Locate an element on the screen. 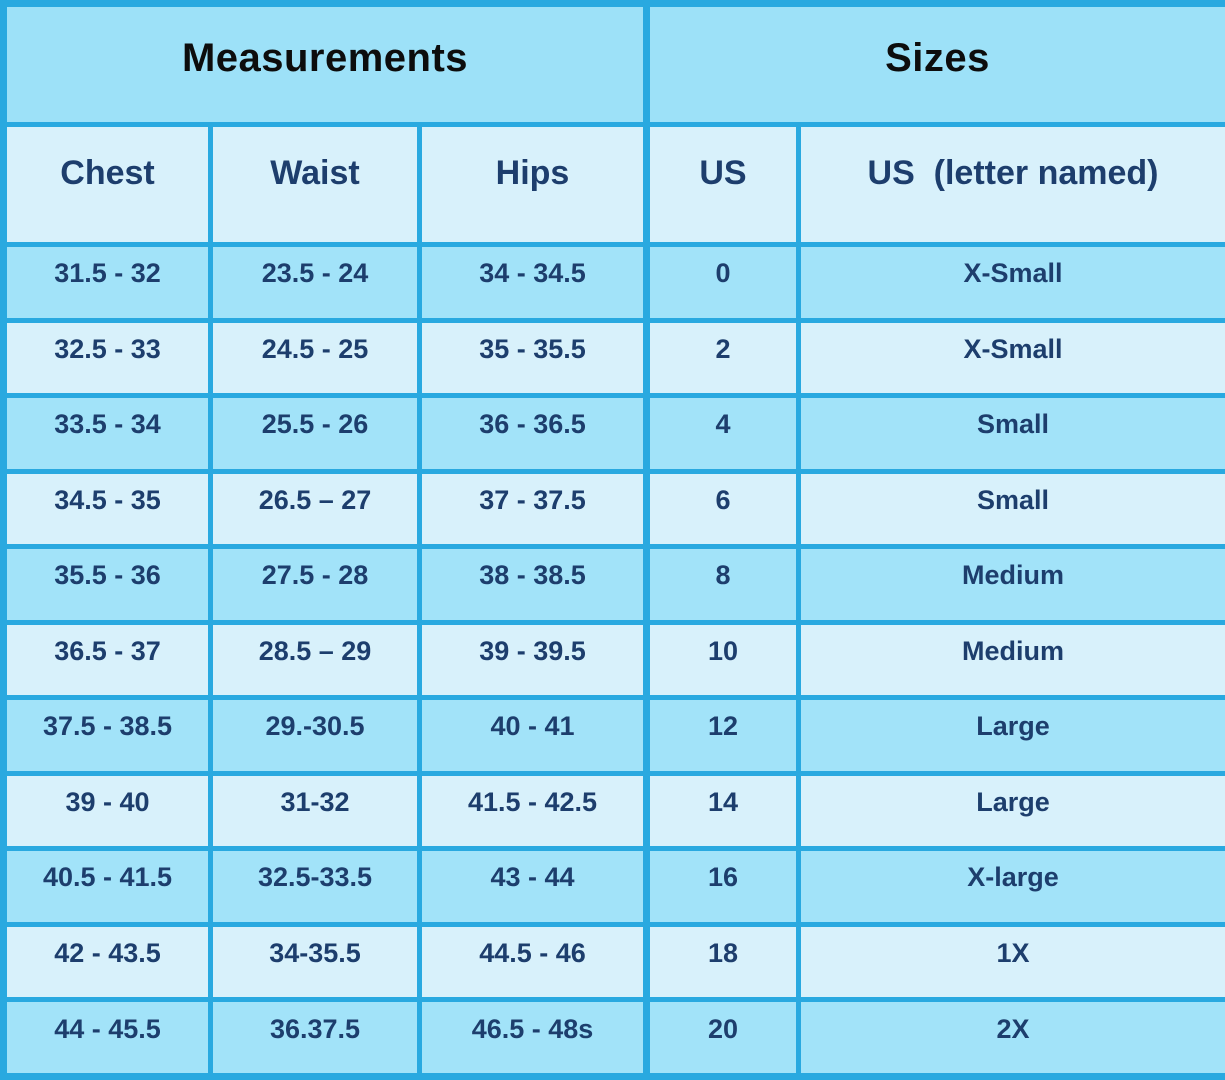 This screenshot has height=1080, width=1225. us-size-cell: 18 is located at coordinates (722, 961).